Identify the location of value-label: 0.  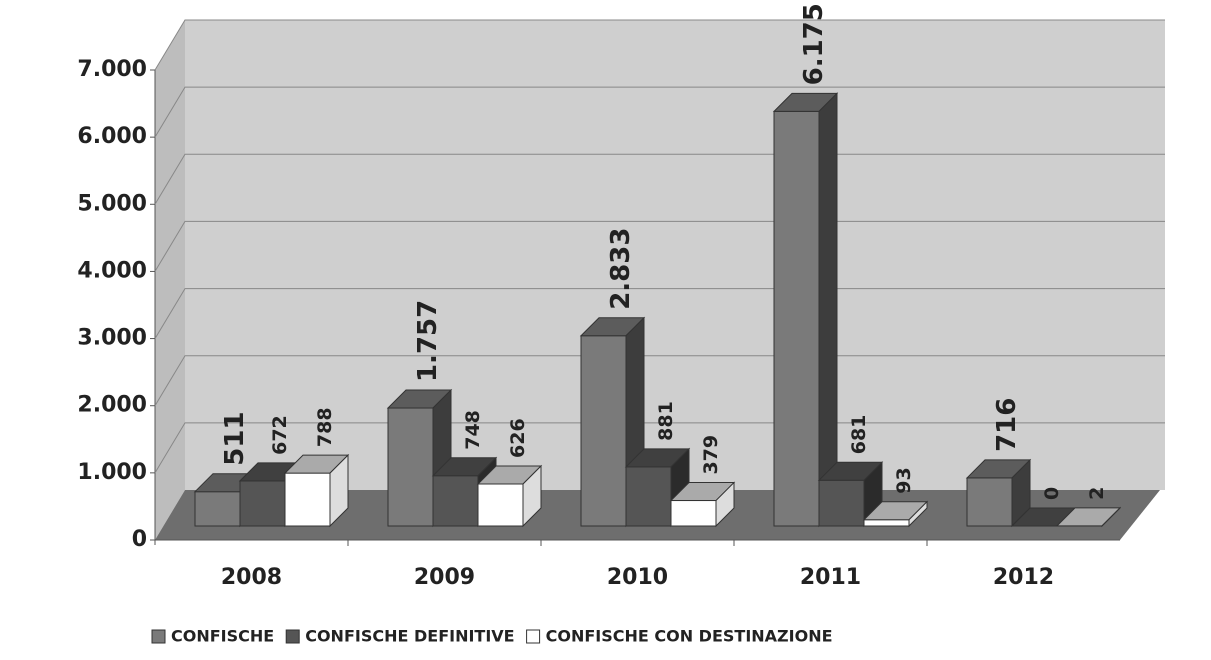
(1052, 493).